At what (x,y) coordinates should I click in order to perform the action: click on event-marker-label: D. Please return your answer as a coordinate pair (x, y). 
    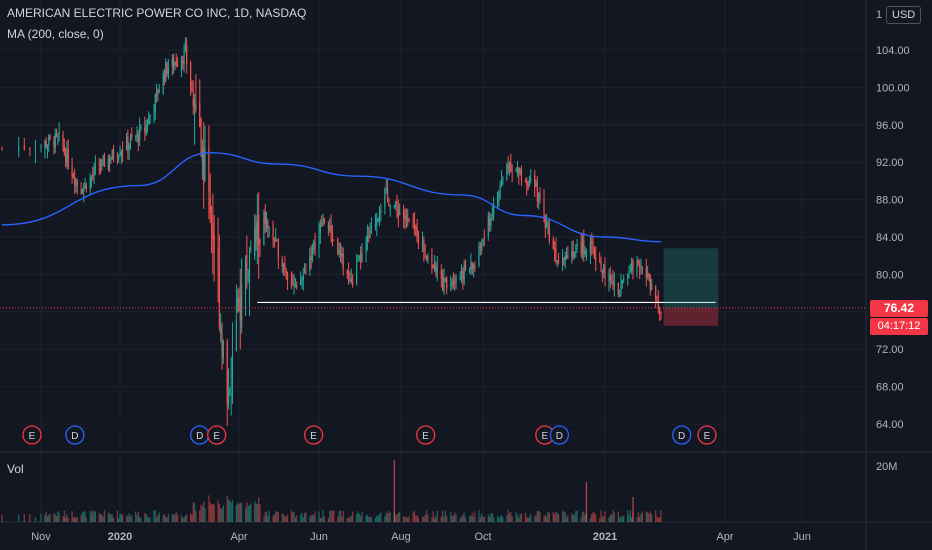
    Looking at the image, I should click on (559, 436).